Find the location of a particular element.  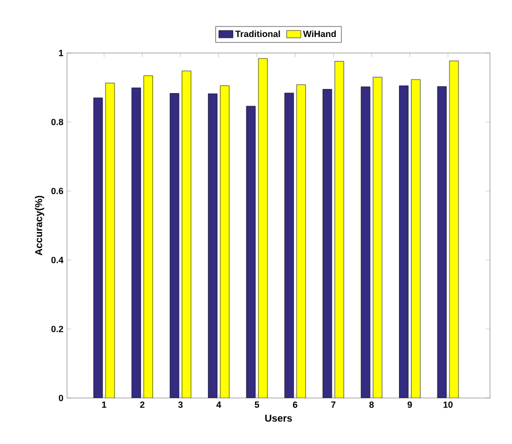

x-tick-label: 6 is located at coordinates (295, 405).